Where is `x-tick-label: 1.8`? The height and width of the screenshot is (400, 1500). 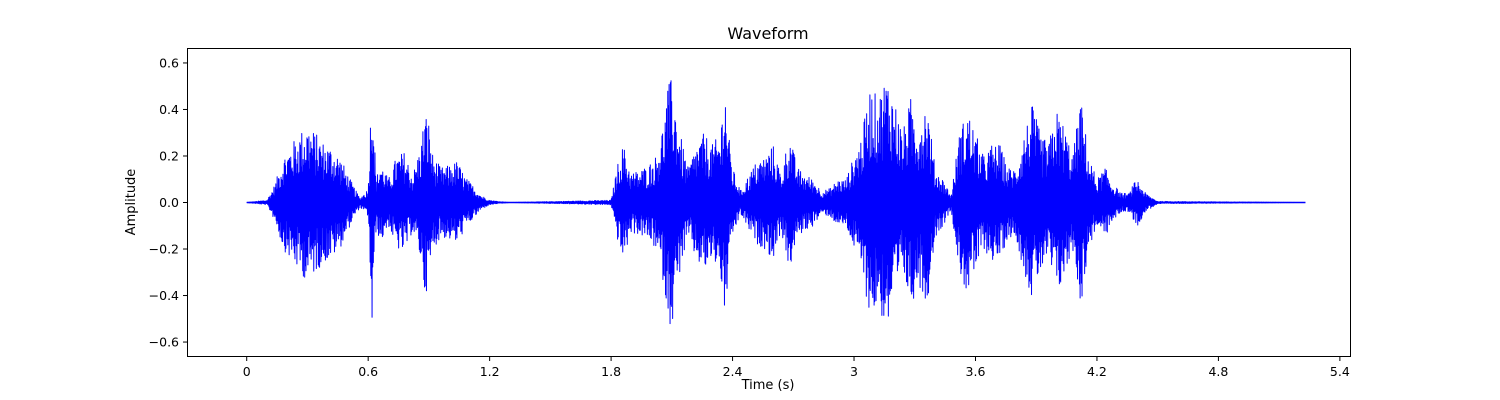 x-tick-label: 1.8 is located at coordinates (611, 371).